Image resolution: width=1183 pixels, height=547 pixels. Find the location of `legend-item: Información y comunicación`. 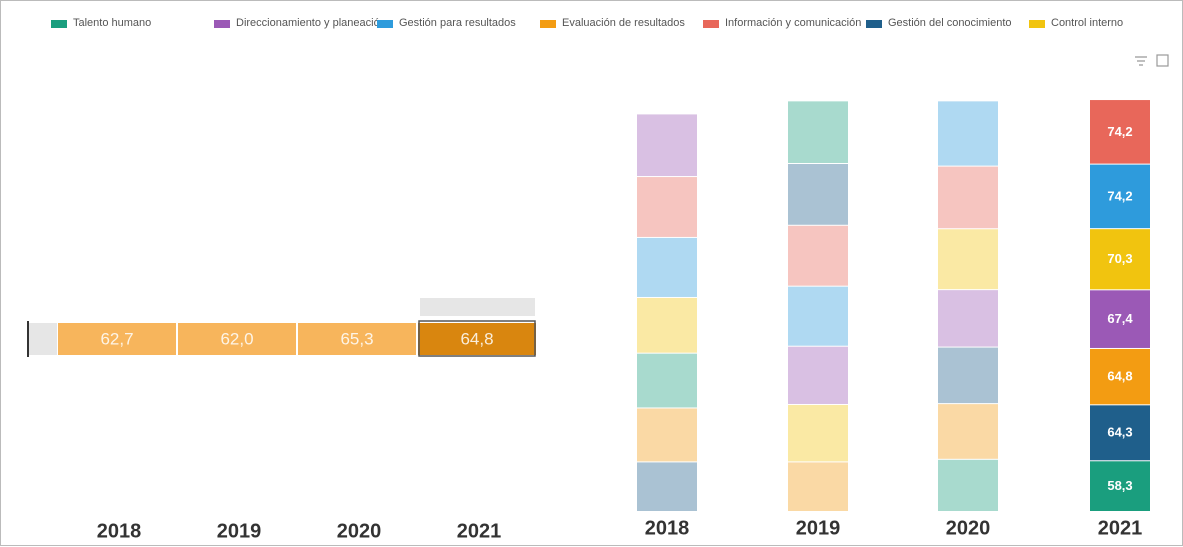

legend-item: Información y comunicación is located at coordinates (789, 23).